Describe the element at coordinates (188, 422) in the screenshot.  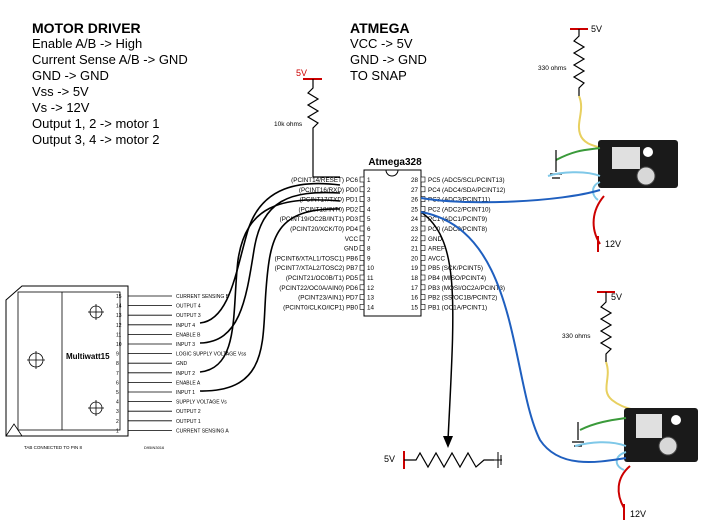
I see `multiwatt-pin-label: OUTPUT 1` at that location.